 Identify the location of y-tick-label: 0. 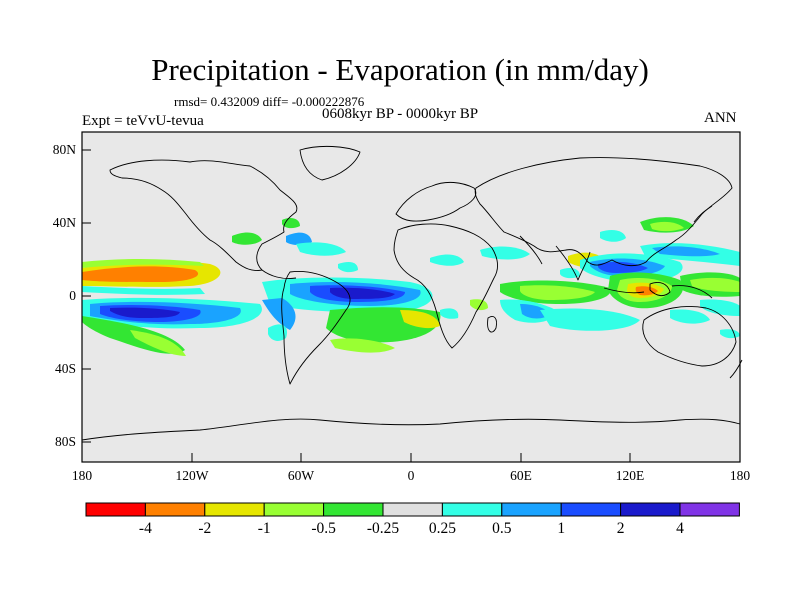
(72, 295).